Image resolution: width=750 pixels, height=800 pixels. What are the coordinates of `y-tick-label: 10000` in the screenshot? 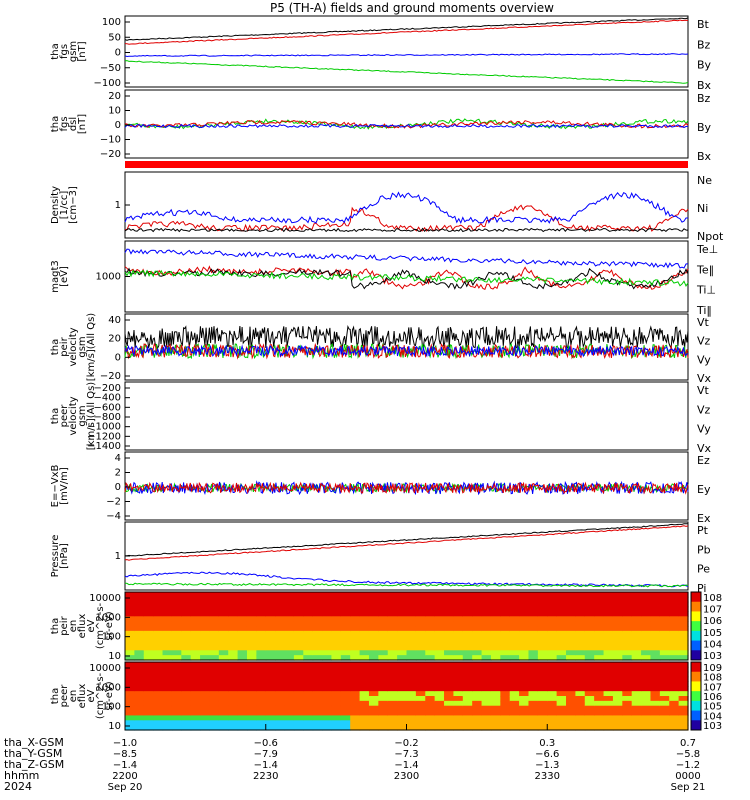 It's located at (105, 598).